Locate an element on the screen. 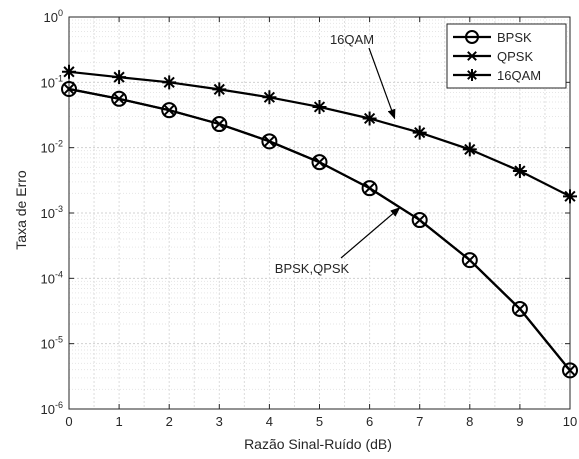 The width and height of the screenshot is (579, 459). y-tick-label: 10⁻² is located at coordinates (52, 147).